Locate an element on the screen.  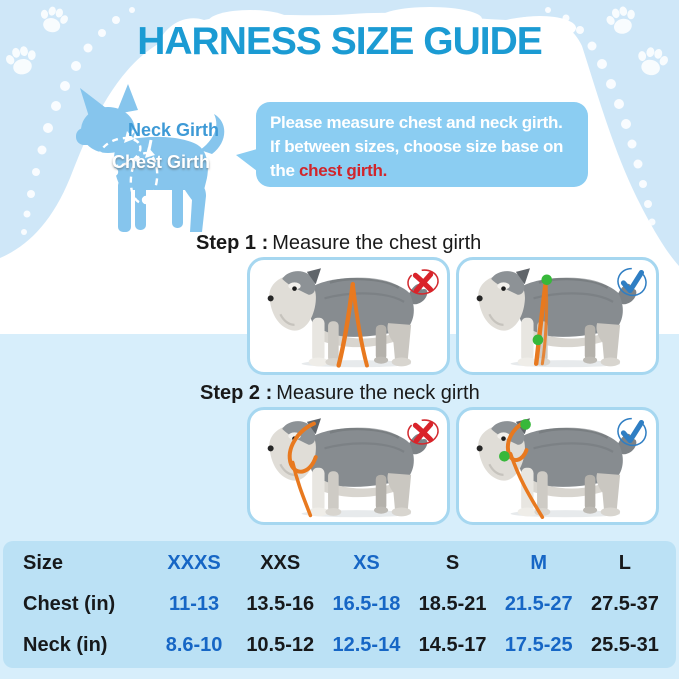
size-table-header-size: Size is located at coordinates (43, 563).